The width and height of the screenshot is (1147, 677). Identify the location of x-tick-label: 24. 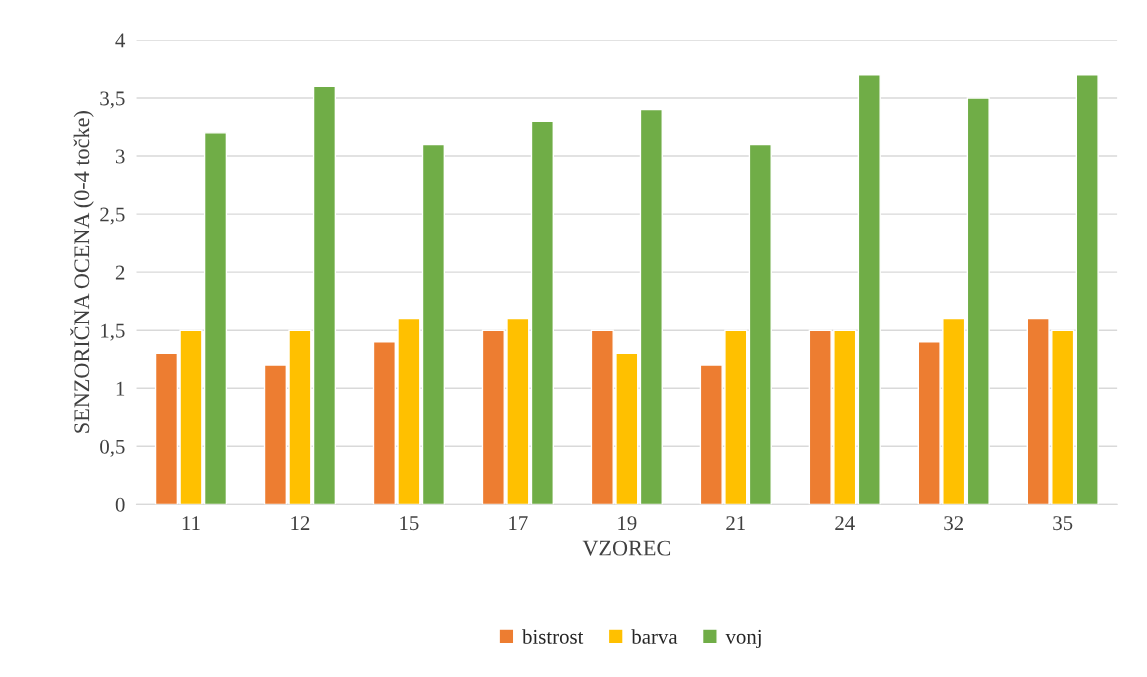
(845, 523).